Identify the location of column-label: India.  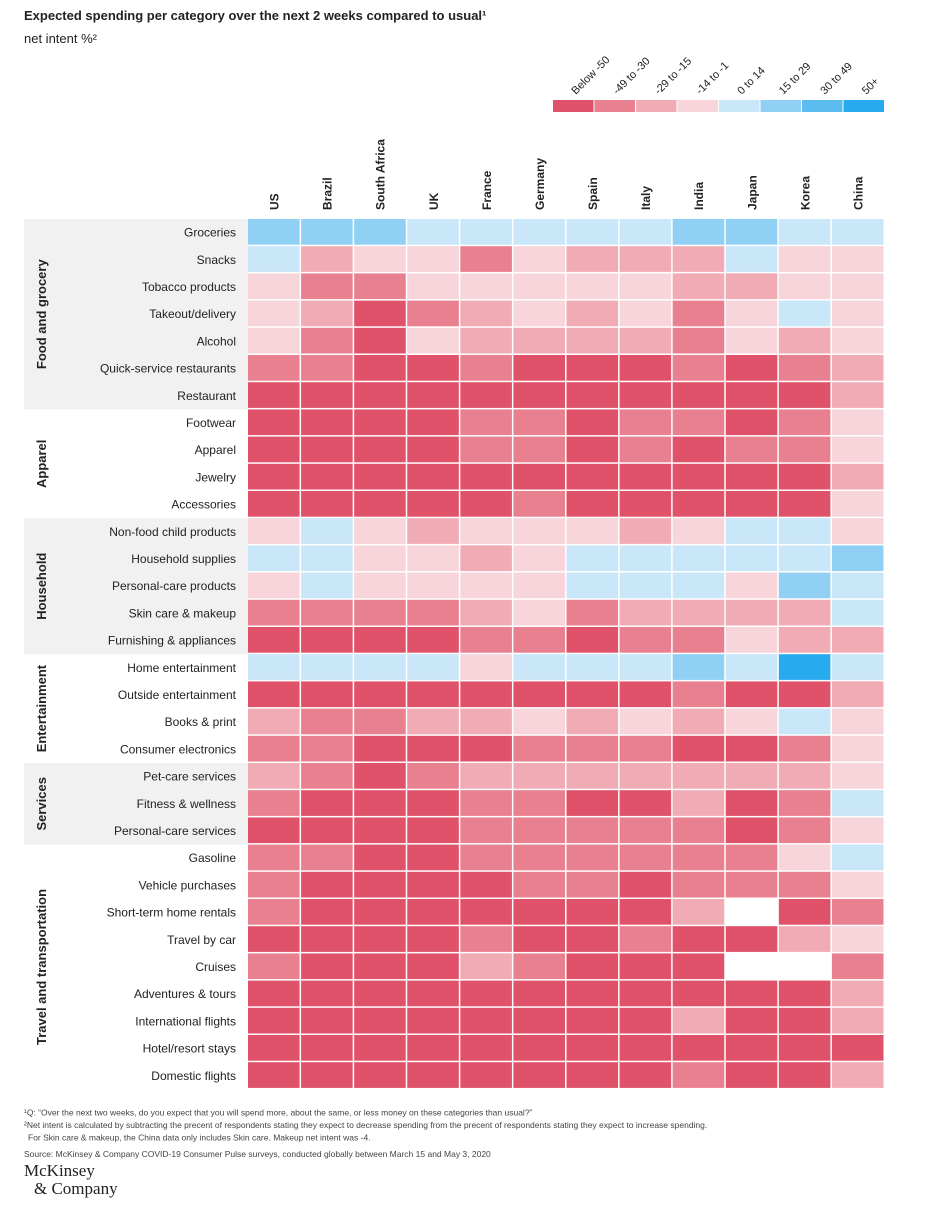
(699, 196).